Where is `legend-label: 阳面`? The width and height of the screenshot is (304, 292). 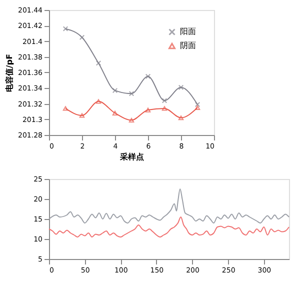
legend-label: 阳面 is located at coordinates (188, 31).